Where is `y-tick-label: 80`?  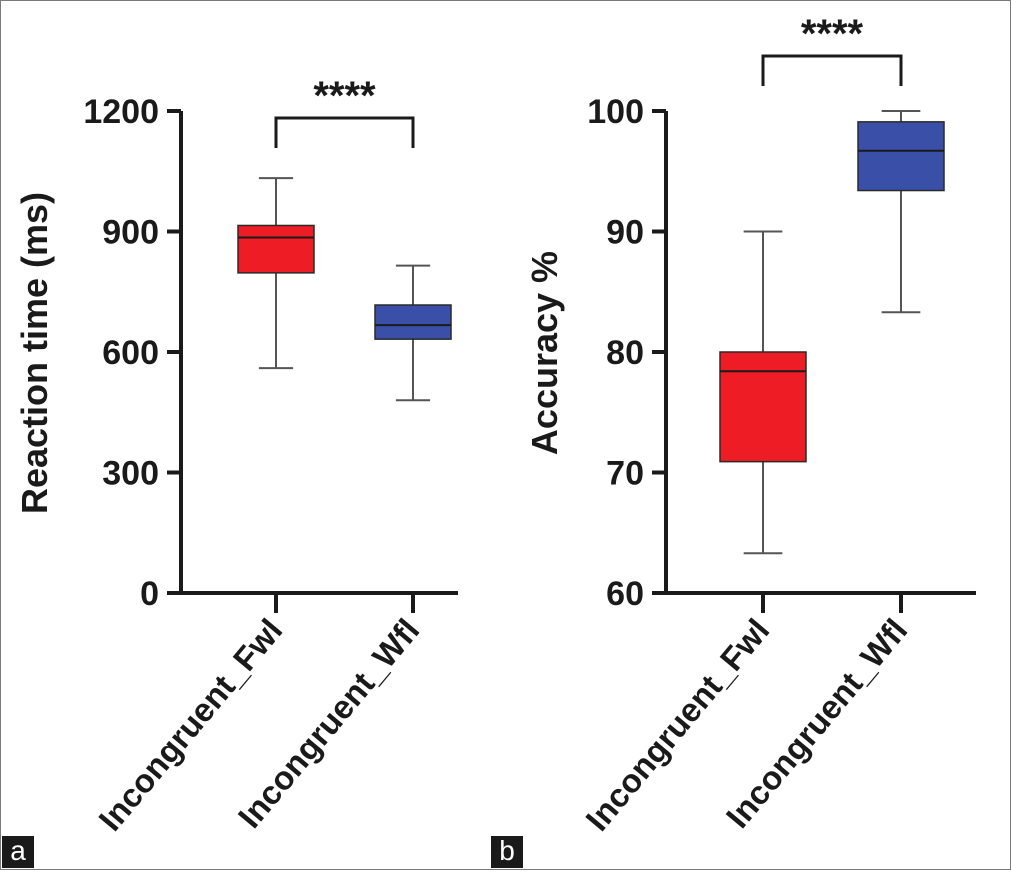 y-tick-label: 80 is located at coordinates (625, 353).